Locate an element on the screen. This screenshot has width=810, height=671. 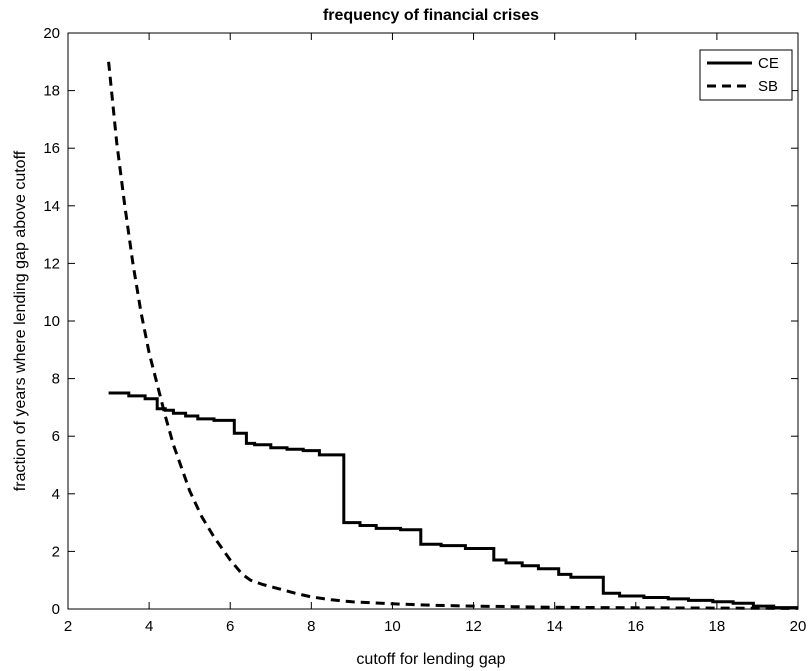
x-tick-label: 14 is located at coordinates (554, 626).